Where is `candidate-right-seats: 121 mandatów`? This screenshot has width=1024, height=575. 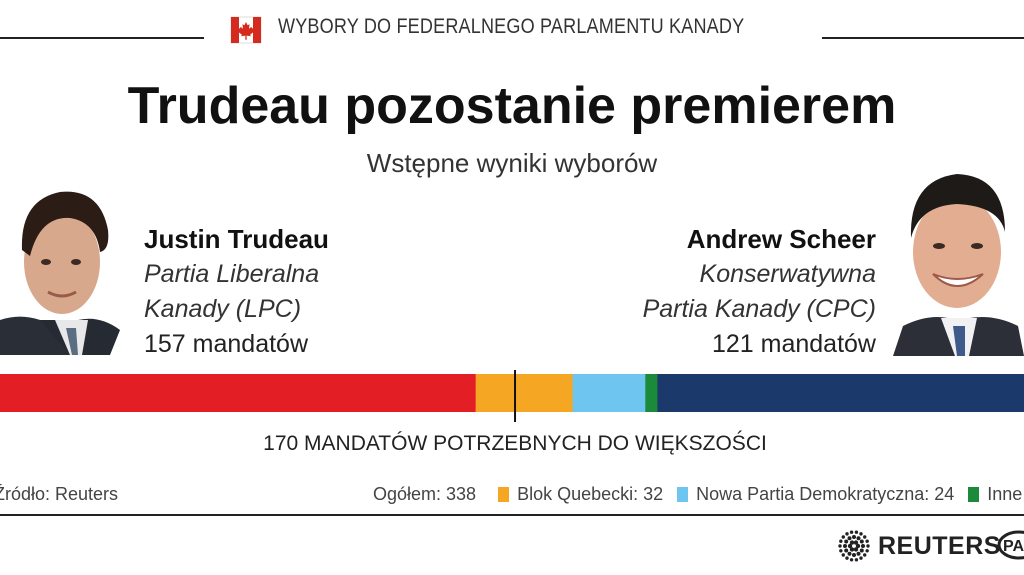 candidate-right-seats: 121 mandatów is located at coordinates (793, 344).